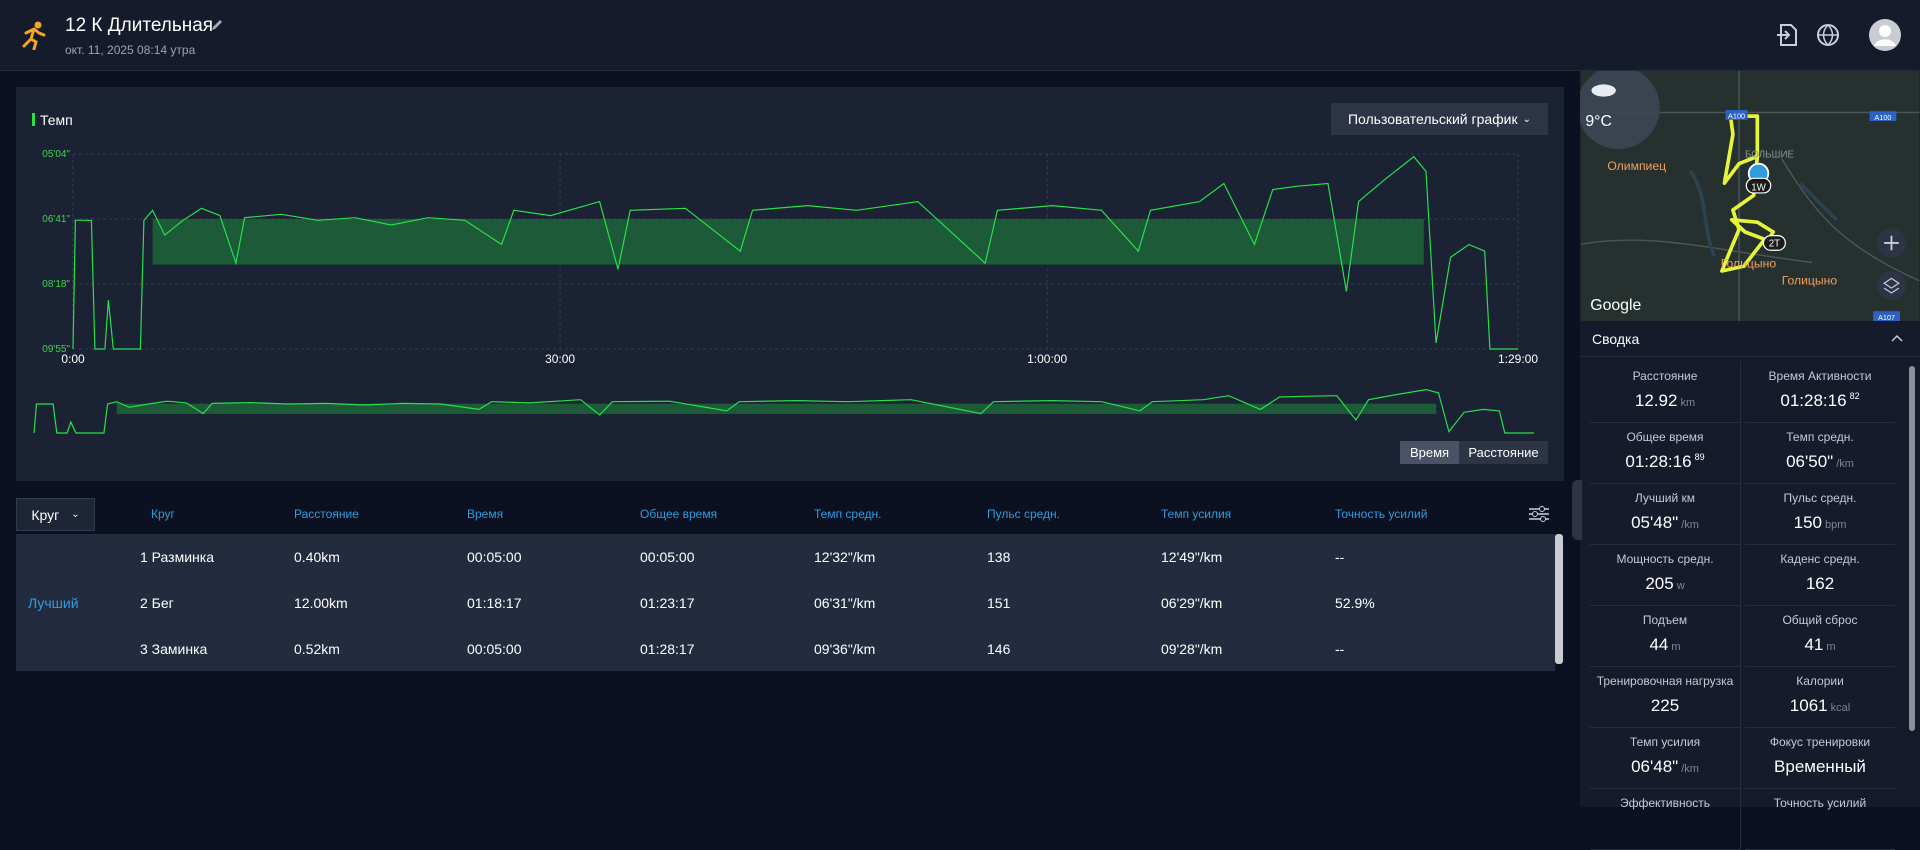  I want to click on summary-header: Сводка, so click(1750, 339).